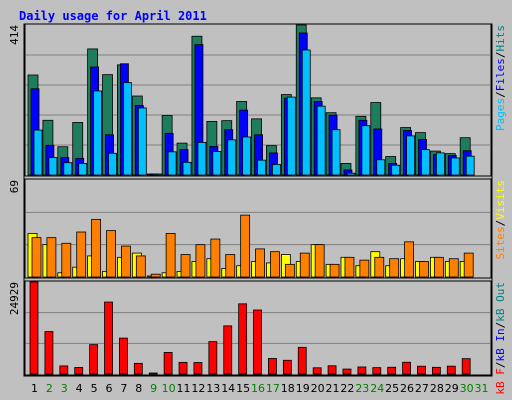  What do you see at coordinates (14, 298) in the screenshot?
I see `y-max-label: 24929` at bounding box center [14, 298].